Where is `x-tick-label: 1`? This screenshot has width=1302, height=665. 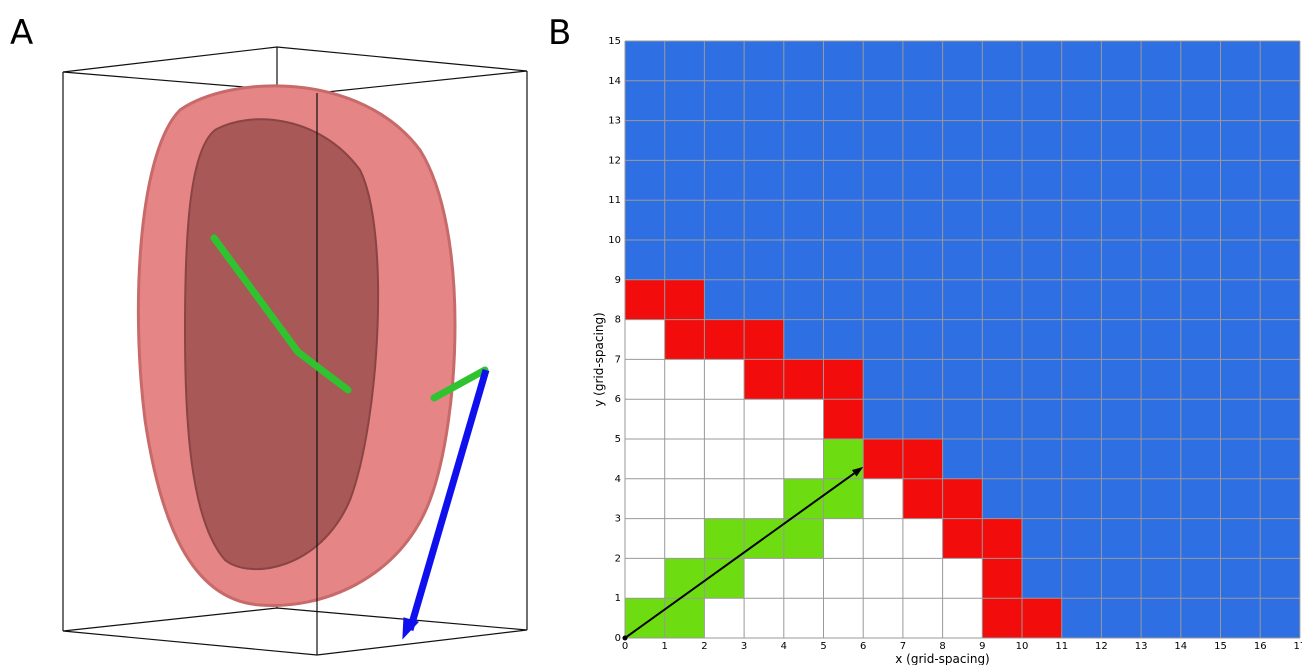 x-tick-label: 1 is located at coordinates (665, 646).